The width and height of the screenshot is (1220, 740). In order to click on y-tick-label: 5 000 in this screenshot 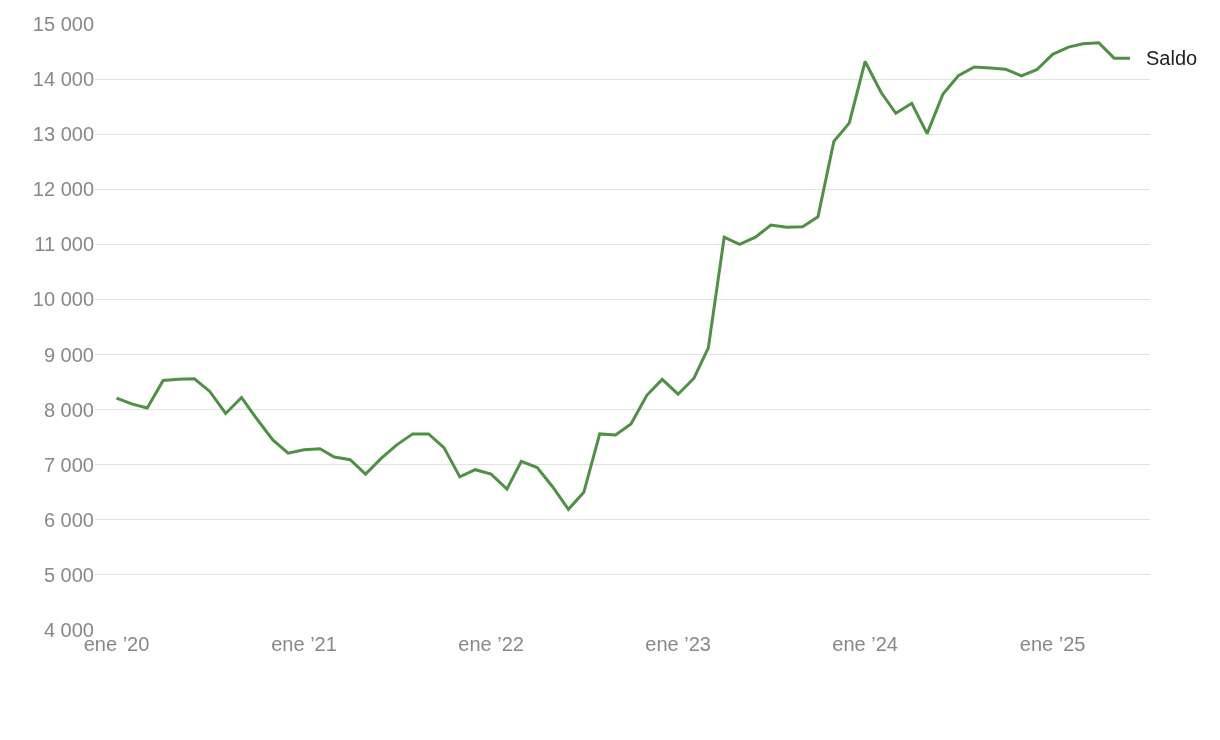, I will do `click(68, 574)`.